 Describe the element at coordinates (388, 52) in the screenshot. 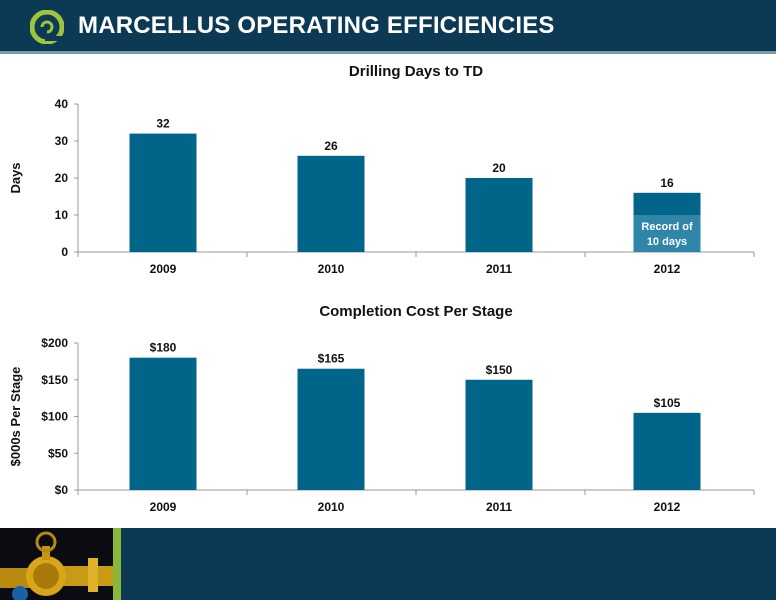

I see `header-divider` at that location.